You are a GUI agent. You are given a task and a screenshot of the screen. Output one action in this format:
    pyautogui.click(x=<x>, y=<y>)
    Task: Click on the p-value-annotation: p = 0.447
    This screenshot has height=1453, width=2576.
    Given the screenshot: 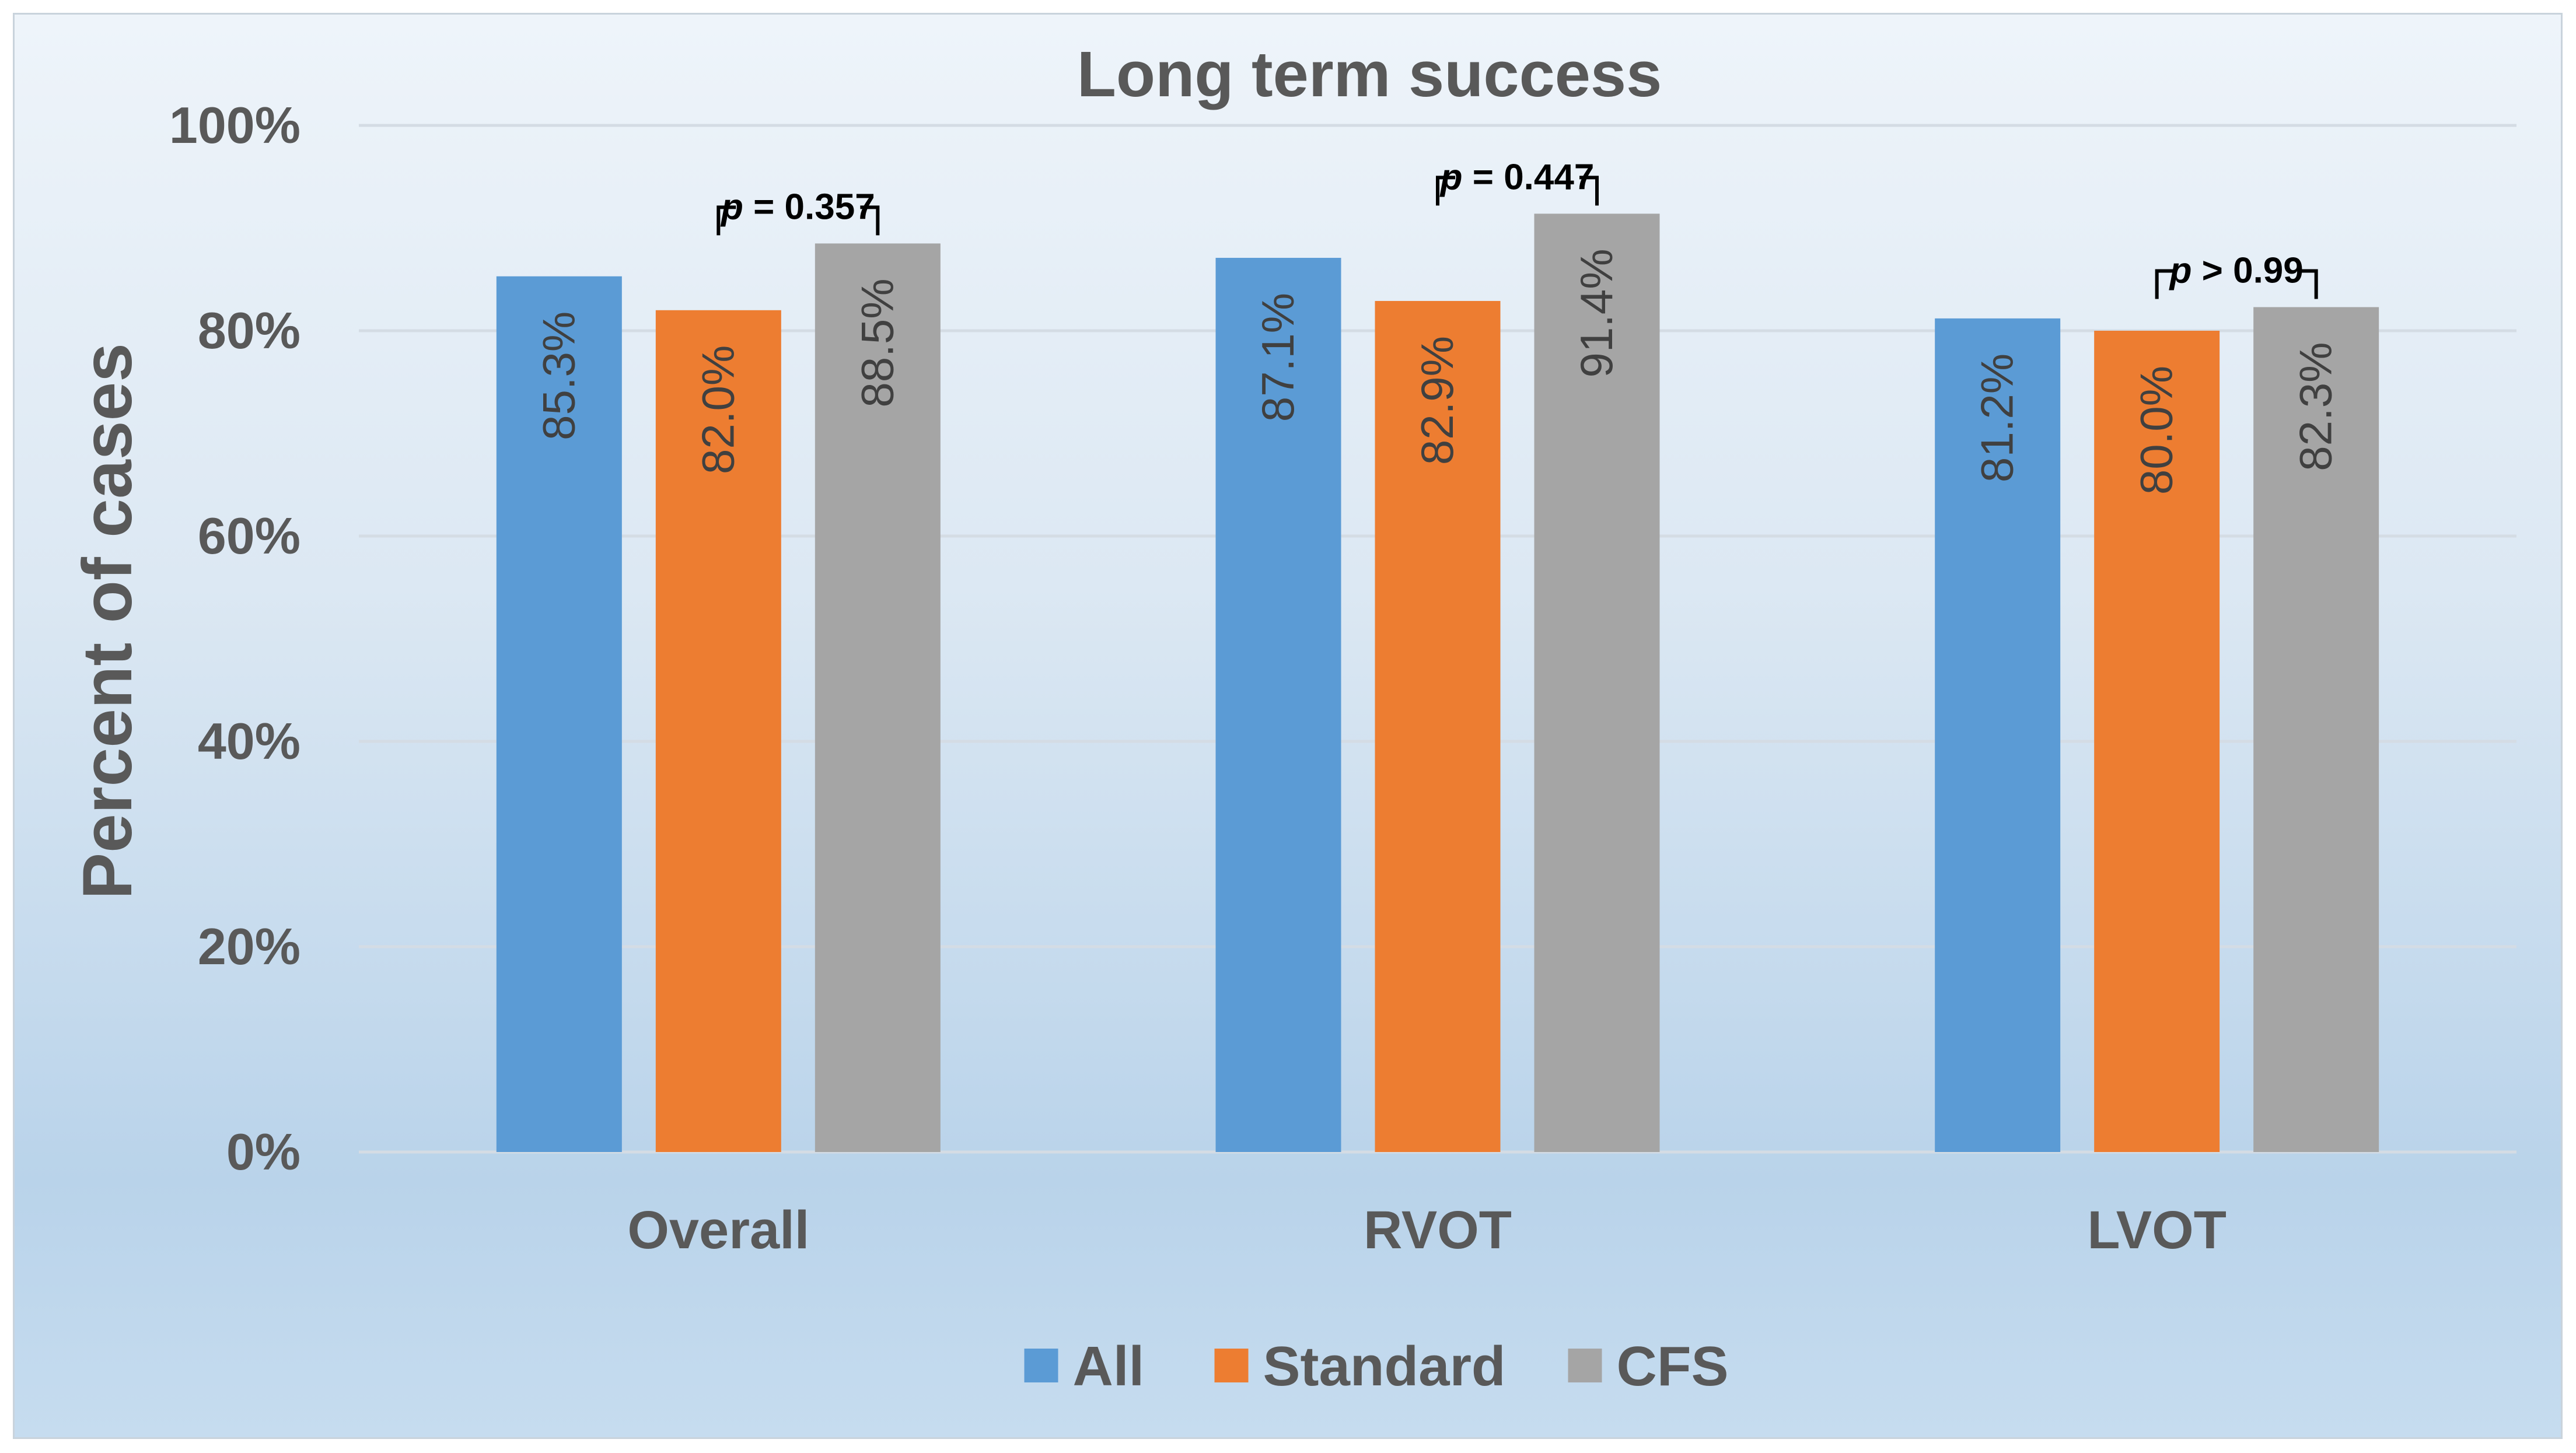 What is the action you would take?
    pyautogui.click(x=1517, y=177)
    